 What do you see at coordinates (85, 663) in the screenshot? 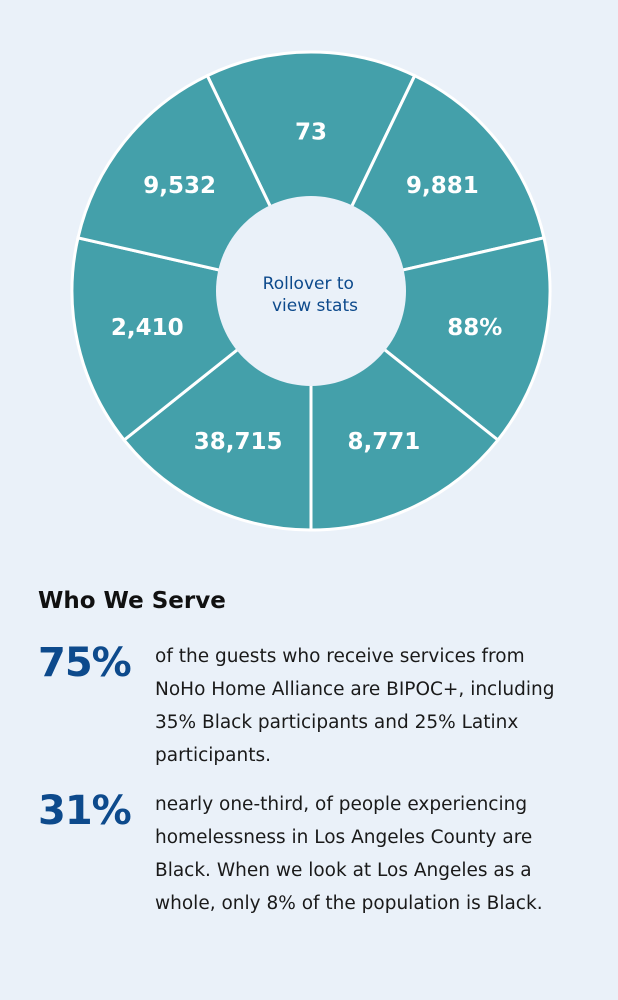
I see `stat-number: 75%` at bounding box center [85, 663].